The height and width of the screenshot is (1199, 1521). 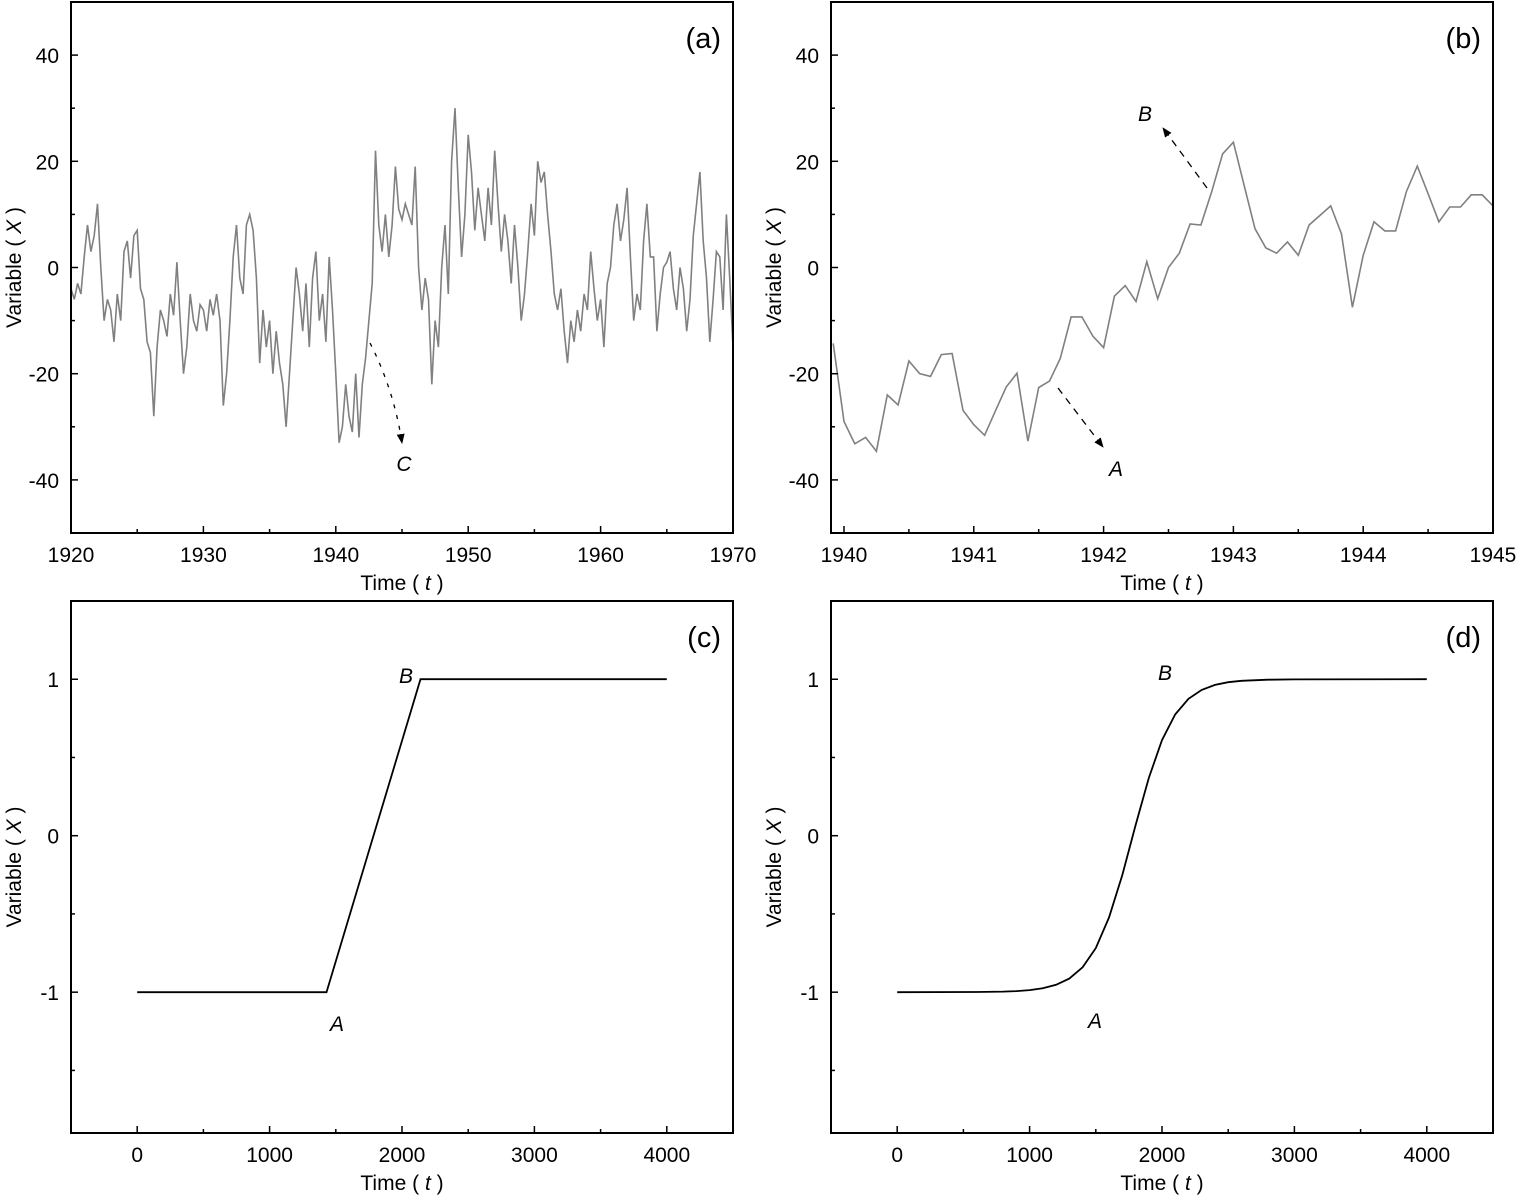 I want to click on x-tick-label: 1945, so click(x=1493, y=555).